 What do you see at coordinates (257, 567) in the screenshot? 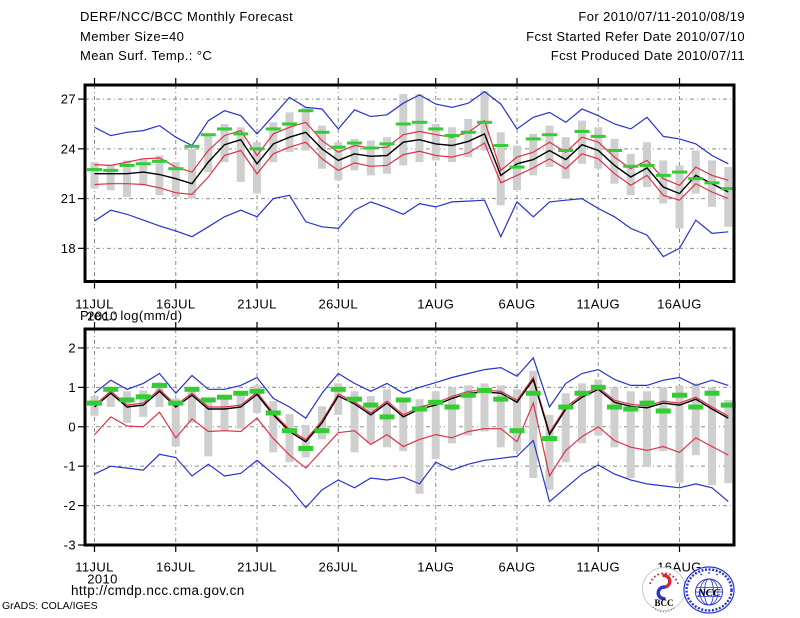
I see `x-tick-label: 21JUL` at bounding box center [257, 567].